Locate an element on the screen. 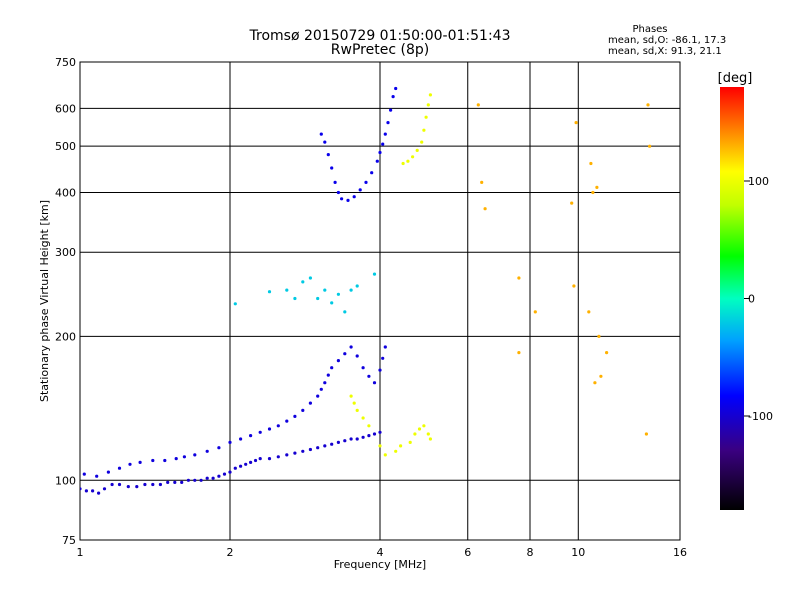 This screenshot has width=800, height=600. colorbar-tick-label: 100 is located at coordinates (758, 181).